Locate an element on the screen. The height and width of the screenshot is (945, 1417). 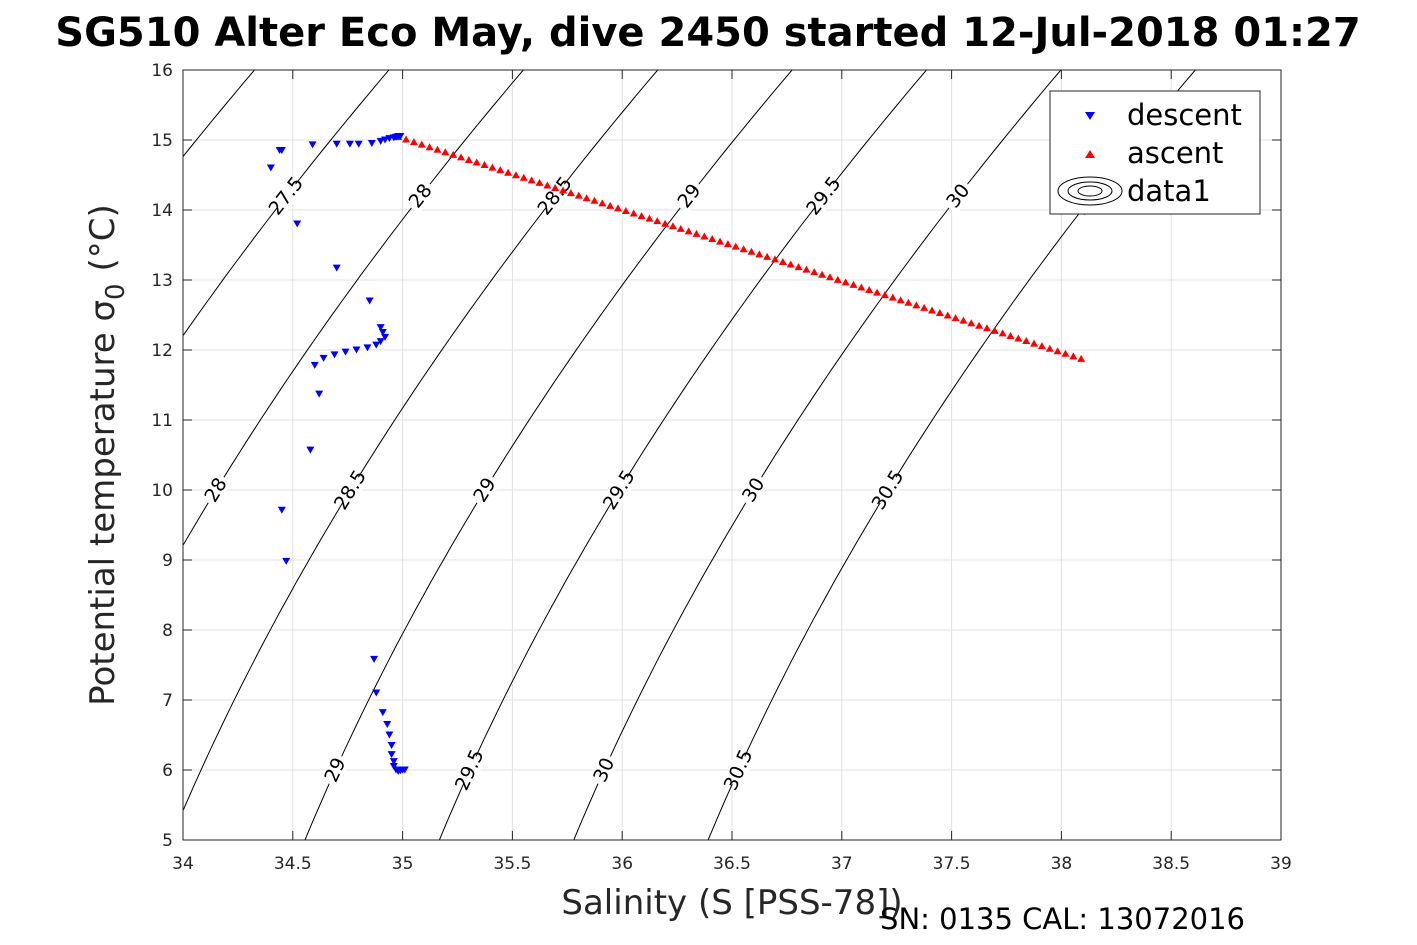
y-tick-label: 11 is located at coordinates (162, 421).